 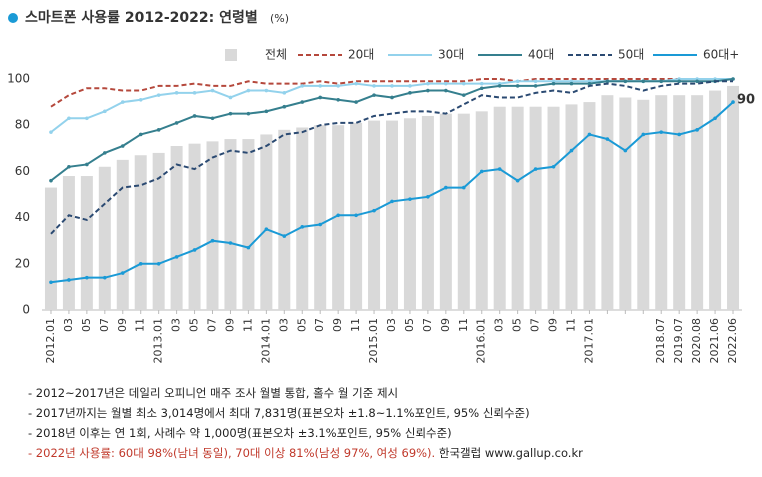 What do you see at coordinates (509, 453) in the screenshot?
I see `note-segment: 한국갤럽 www.gallup.co.kr` at bounding box center [509, 453].